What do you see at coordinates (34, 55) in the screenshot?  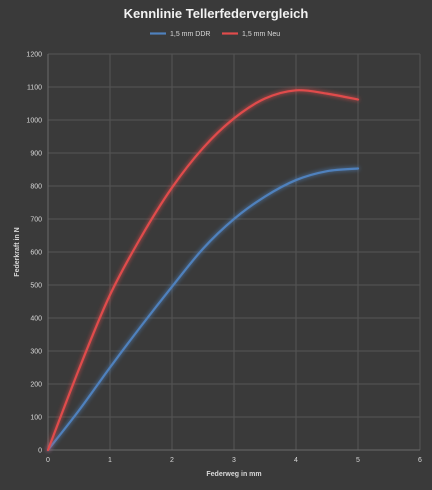 I see `y-tick-label: 1200` at bounding box center [34, 55].